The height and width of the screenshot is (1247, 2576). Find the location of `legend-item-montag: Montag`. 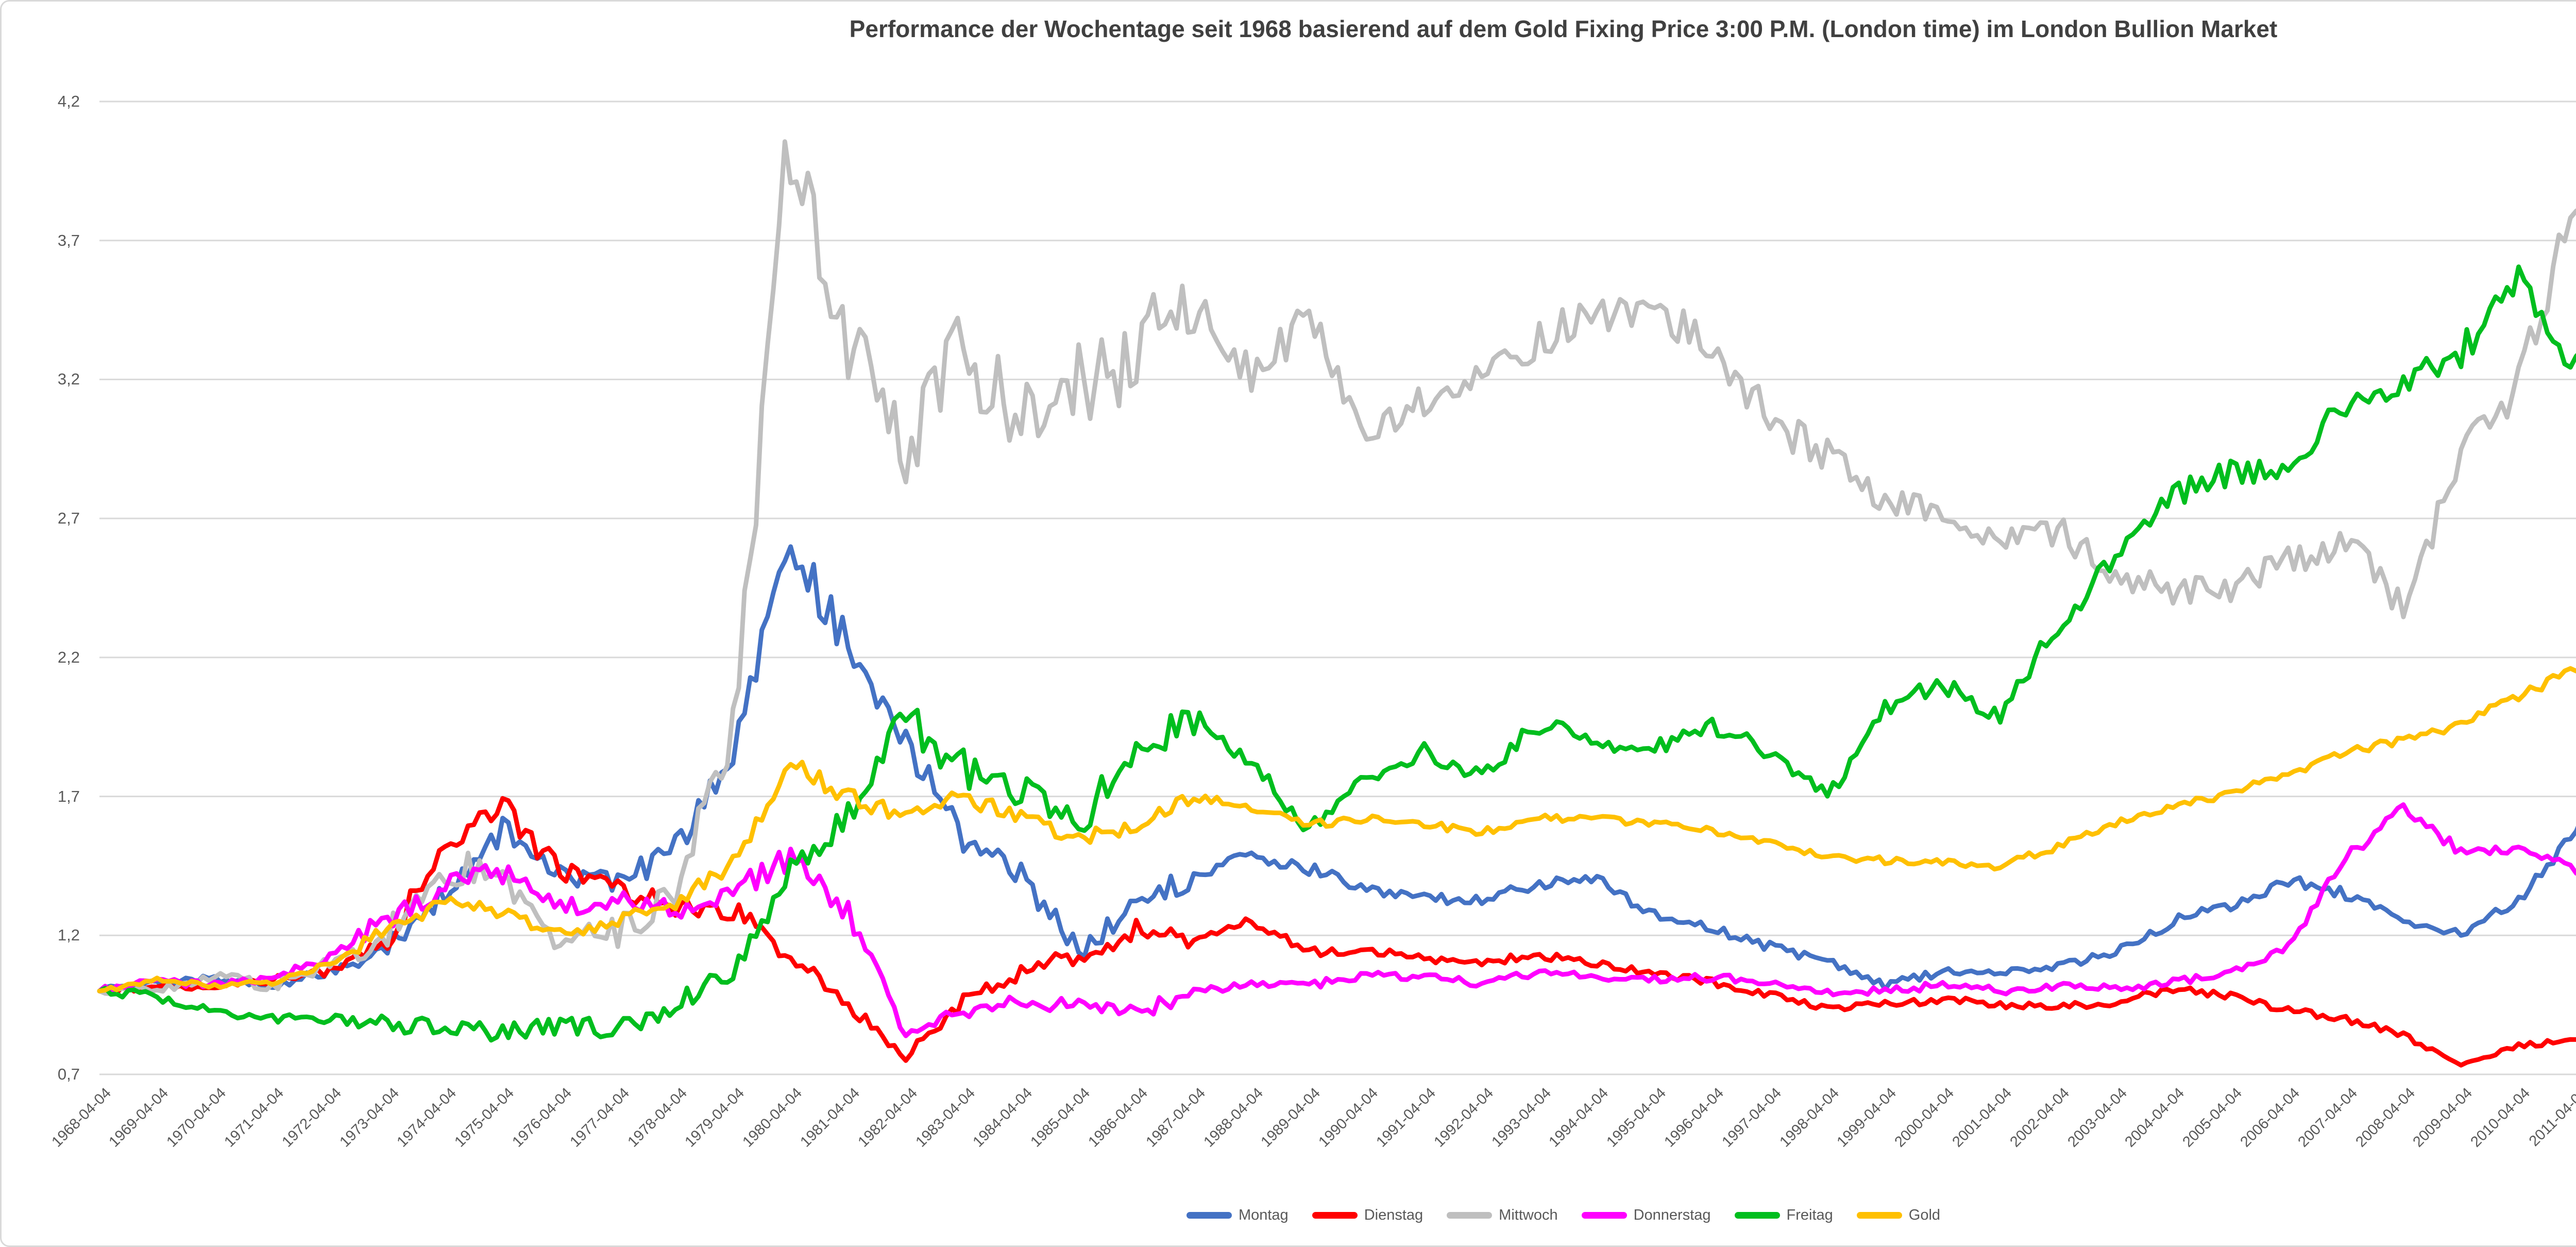

legend-item-montag: Montag is located at coordinates (1237, 1215).